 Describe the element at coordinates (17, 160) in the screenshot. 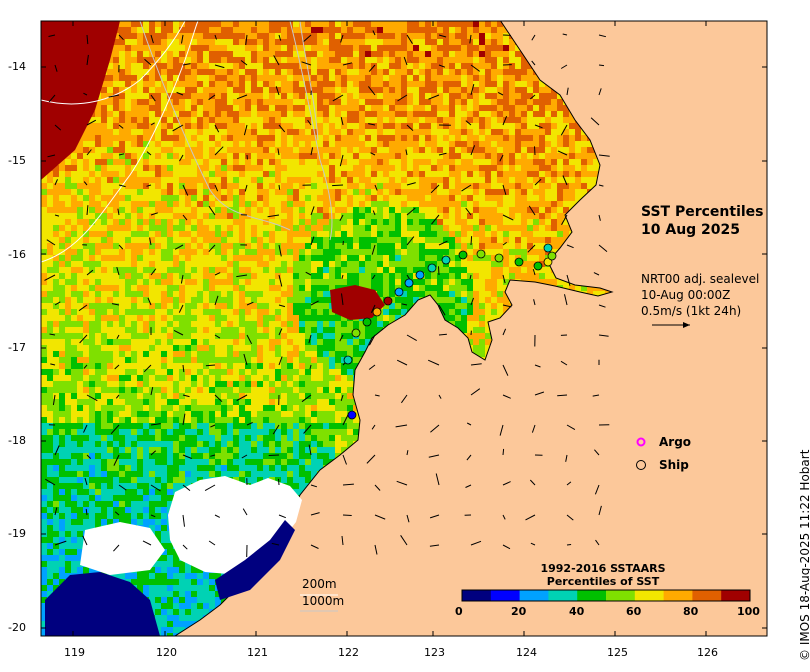

I see `lat-tick-label: -15` at that location.